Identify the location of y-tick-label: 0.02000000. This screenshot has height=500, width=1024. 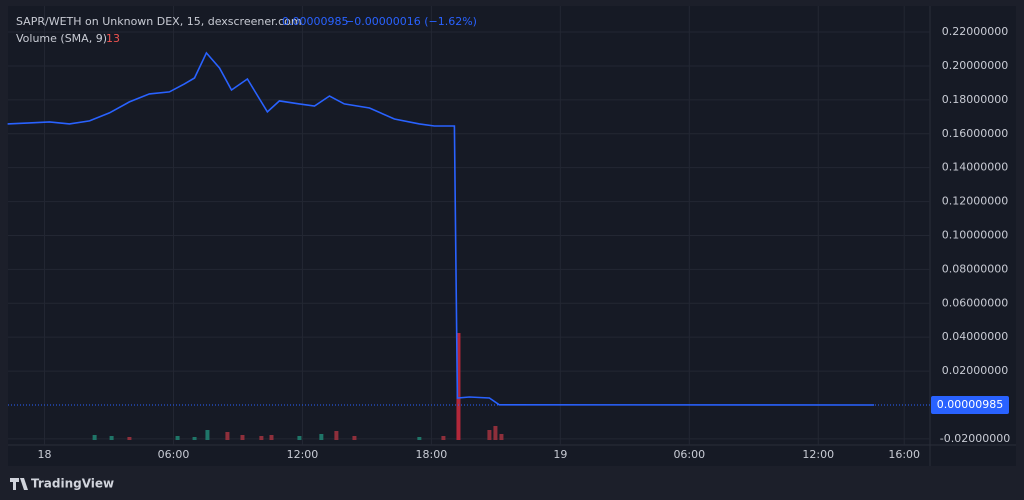
(975, 370).